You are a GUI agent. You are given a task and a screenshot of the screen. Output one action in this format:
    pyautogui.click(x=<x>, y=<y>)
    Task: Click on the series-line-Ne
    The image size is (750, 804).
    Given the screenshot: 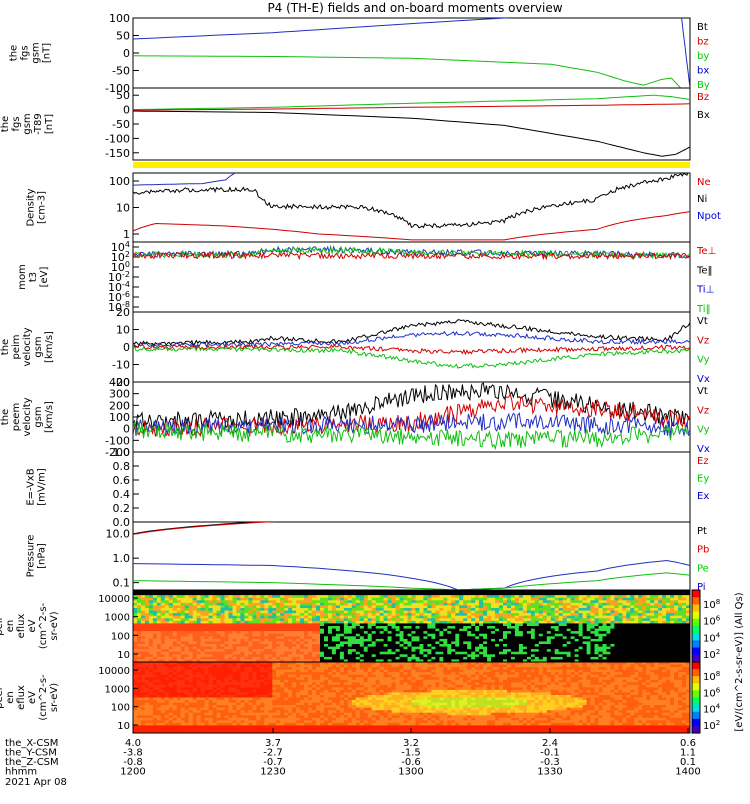 What is the action you would take?
    pyautogui.click(x=411, y=226)
    